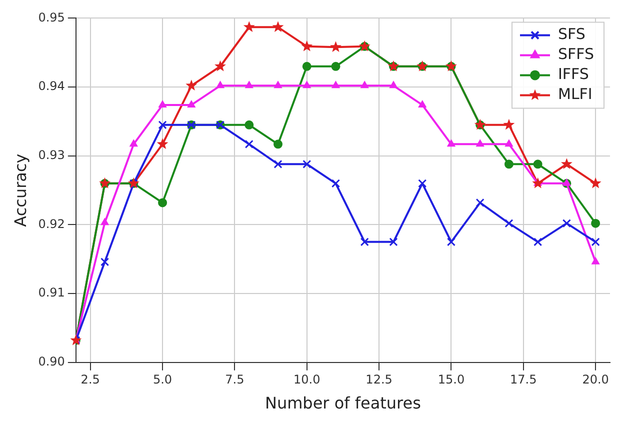  Describe the element at coordinates (573, 74) in the screenshot. I see `legend-label: IFFS` at that location.